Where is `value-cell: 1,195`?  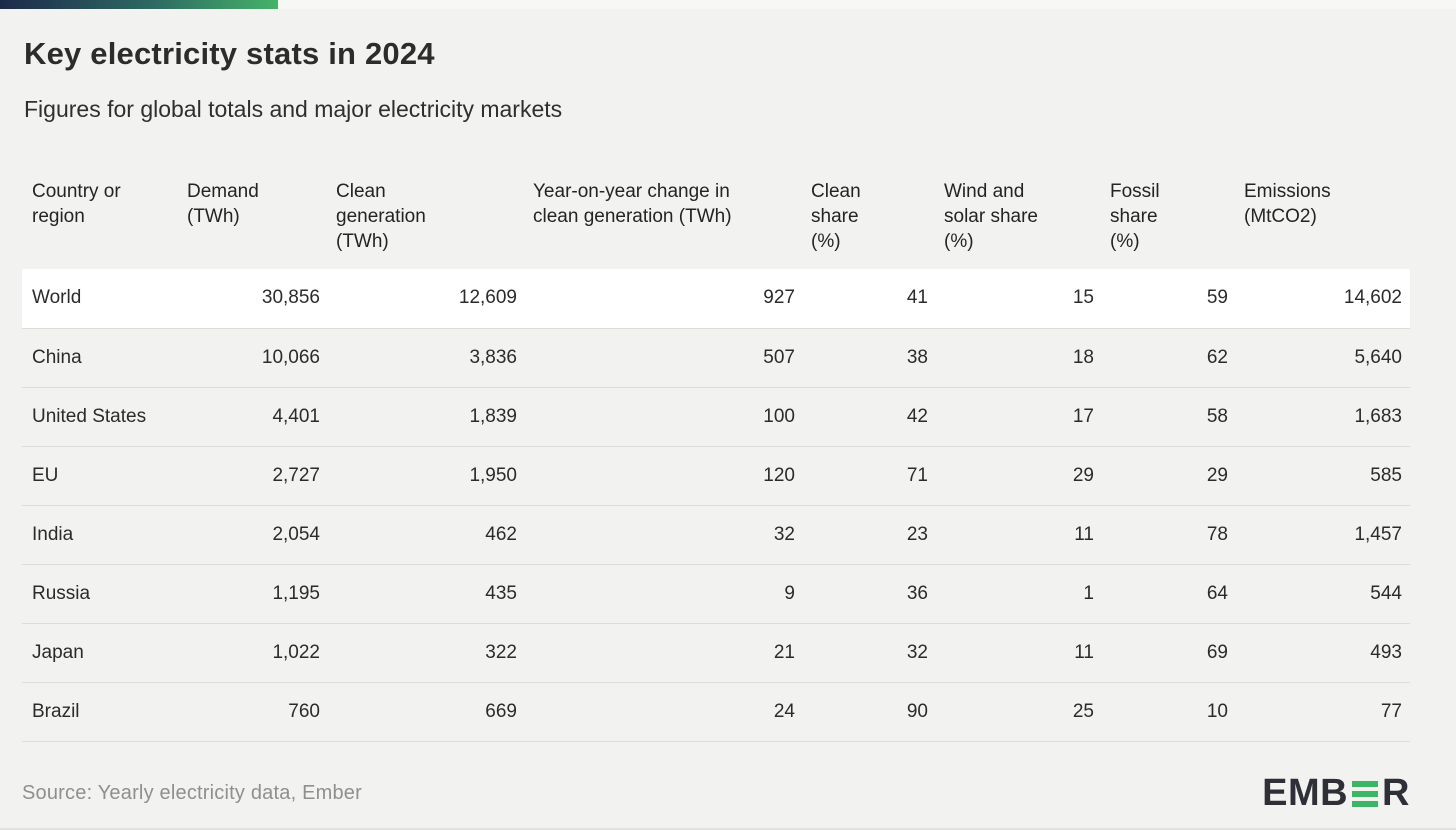 value-cell: 1,195 is located at coordinates (296, 593).